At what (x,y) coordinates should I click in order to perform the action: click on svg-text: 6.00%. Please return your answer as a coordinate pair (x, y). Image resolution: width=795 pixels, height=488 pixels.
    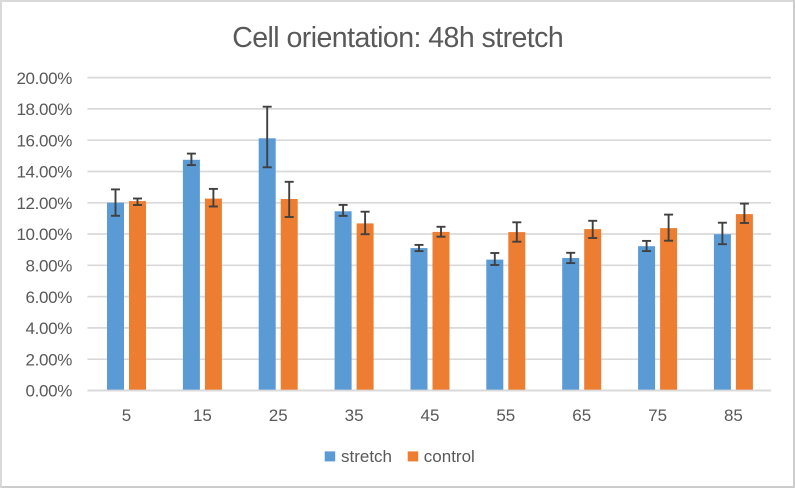
    Looking at the image, I should click on (49, 297).